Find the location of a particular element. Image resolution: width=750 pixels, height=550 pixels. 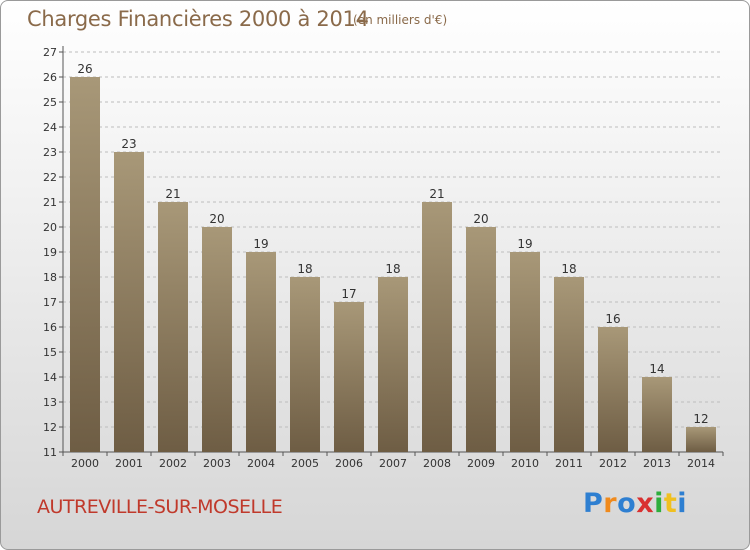

logo-letter: r is located at coordinates (610, 503).